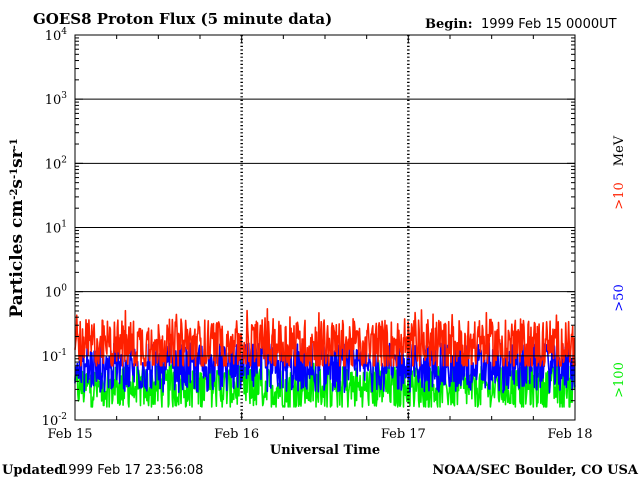 This screenshot has width=640, height=480. I want to click on y-tick-label: 10¹, so click(56, 228).